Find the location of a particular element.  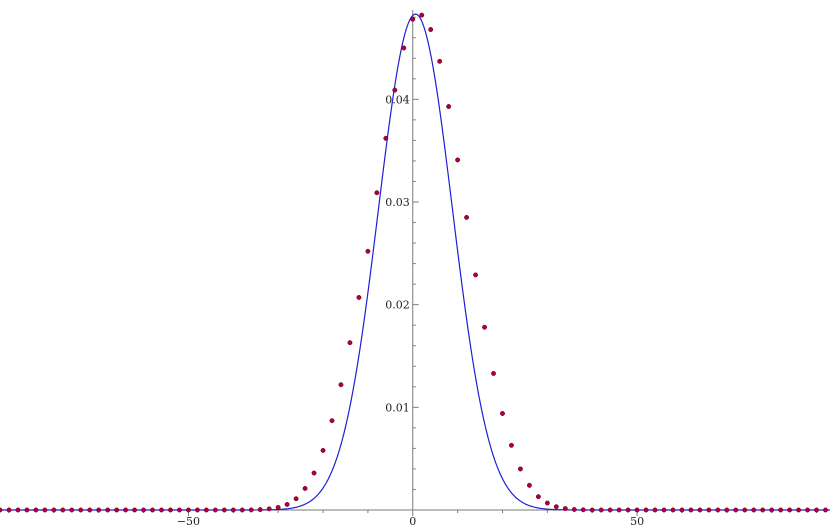

y-tick-label: 0.04 is located at coordinates (397, 99).